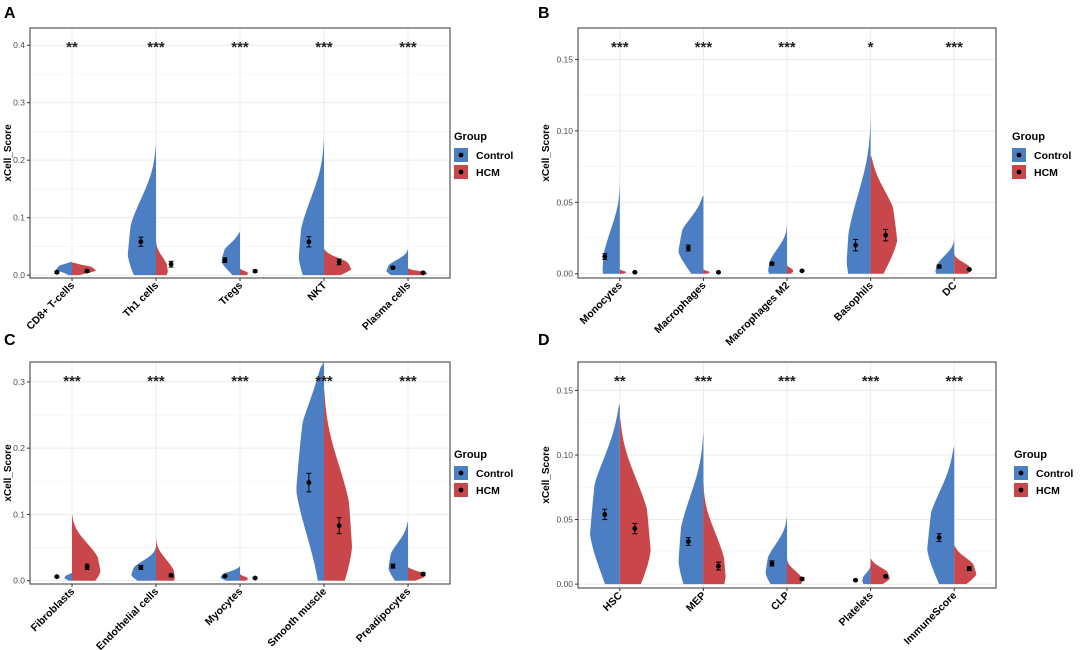  Describe the element at coordinates (931, 619) in the screenshot. I see `x-tick-label: ImmuneScore` at that location.